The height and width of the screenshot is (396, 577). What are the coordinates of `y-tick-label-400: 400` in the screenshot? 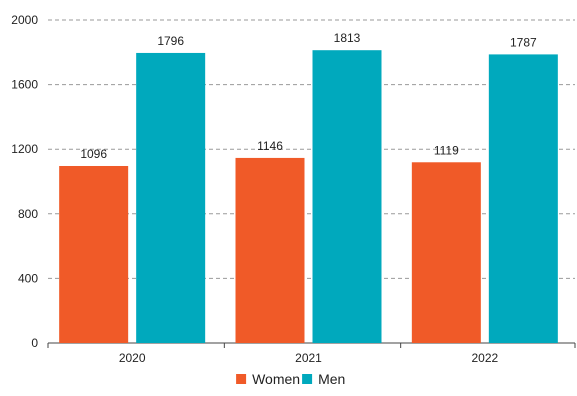 It's located at (28, 278).